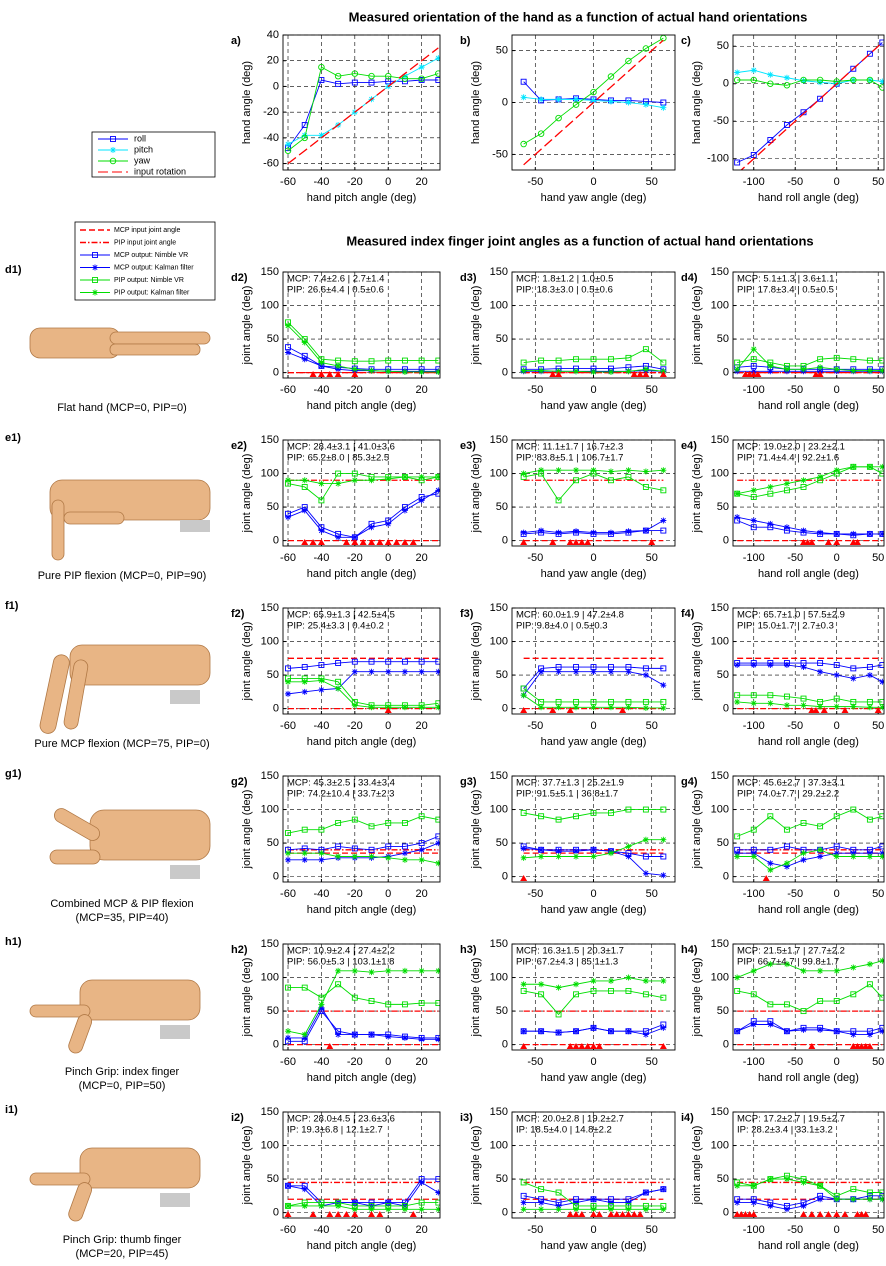 The image size is (886, 1266). Describe the element at coordinates (13, 942) in the screenshot. I see `row-label: h1)` at that location.